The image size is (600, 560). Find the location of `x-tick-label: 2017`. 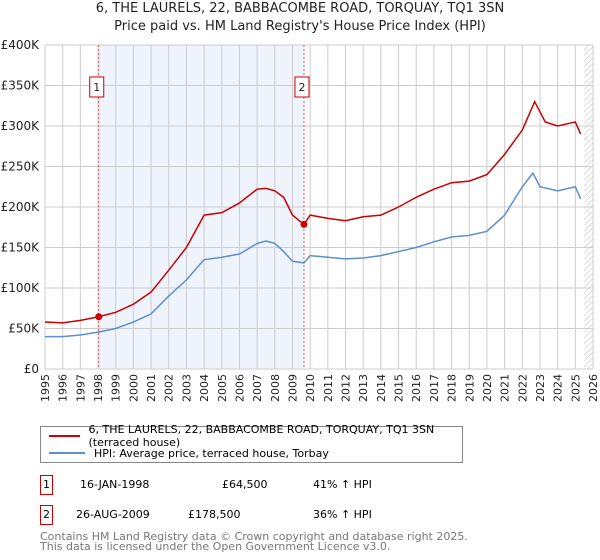

x-tick-label: 2017 is located at coordinates (434, 388).